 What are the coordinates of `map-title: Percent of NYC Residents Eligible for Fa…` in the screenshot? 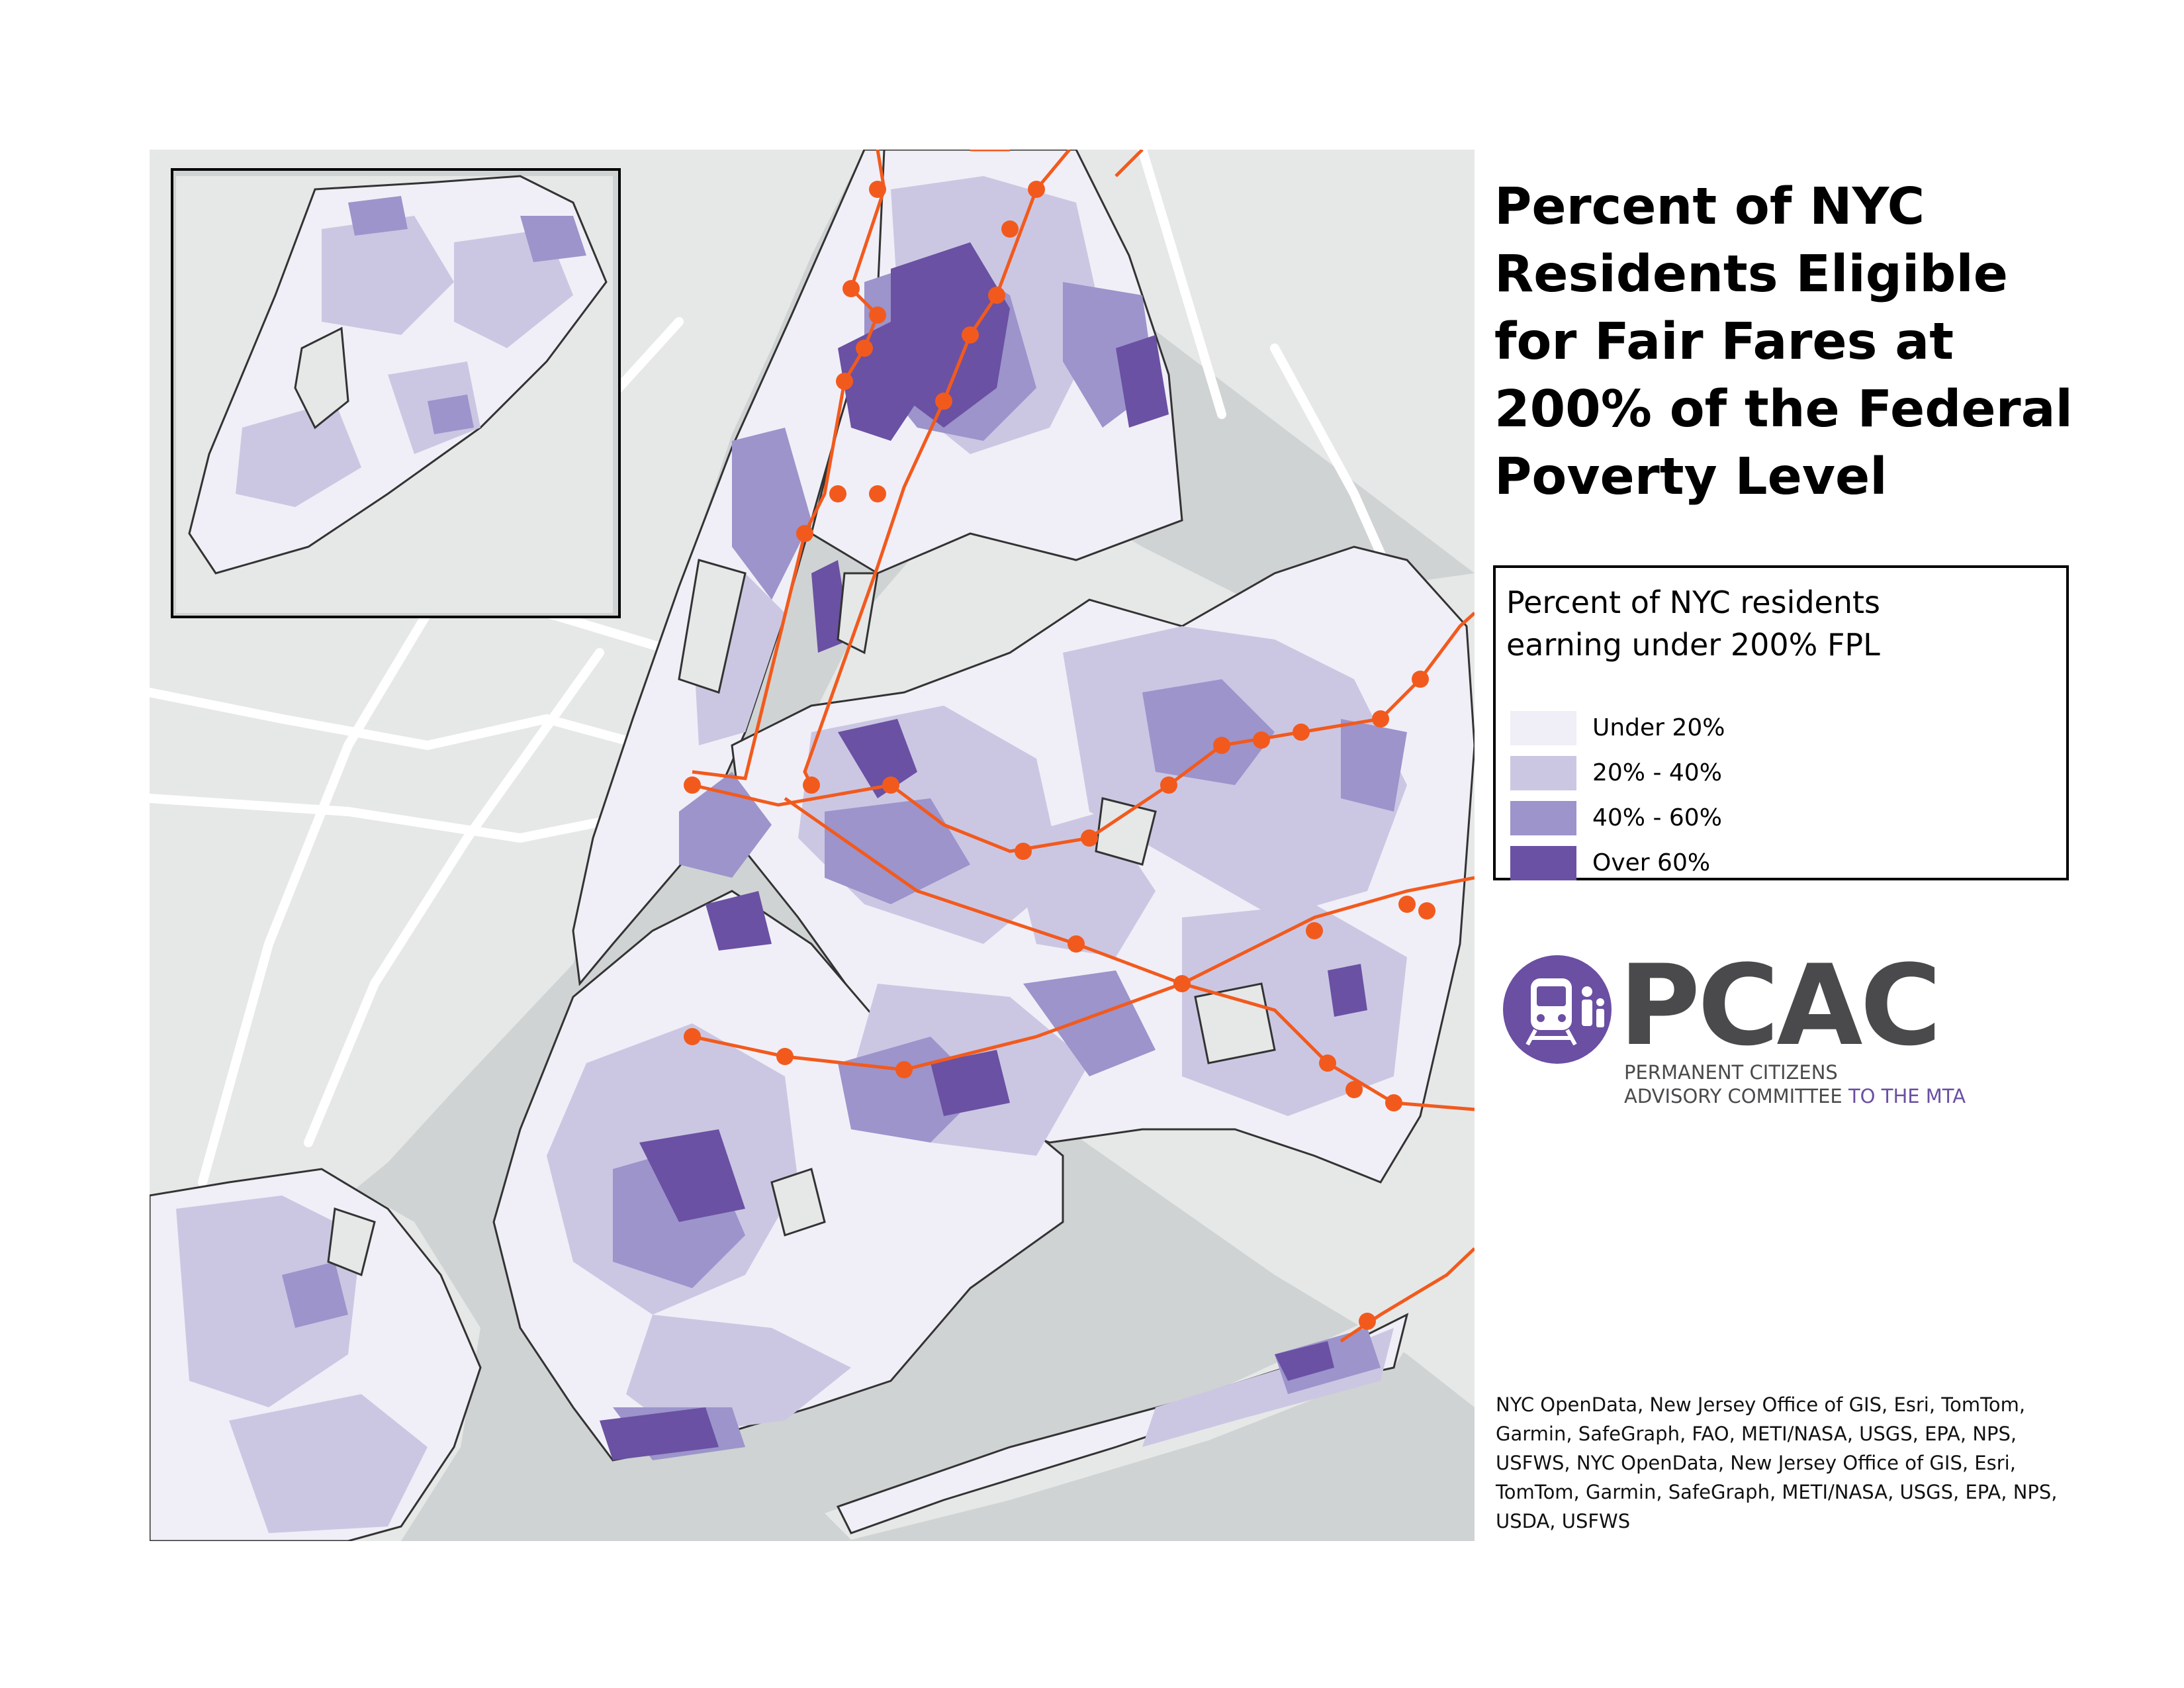 It's located at (1829, 342).